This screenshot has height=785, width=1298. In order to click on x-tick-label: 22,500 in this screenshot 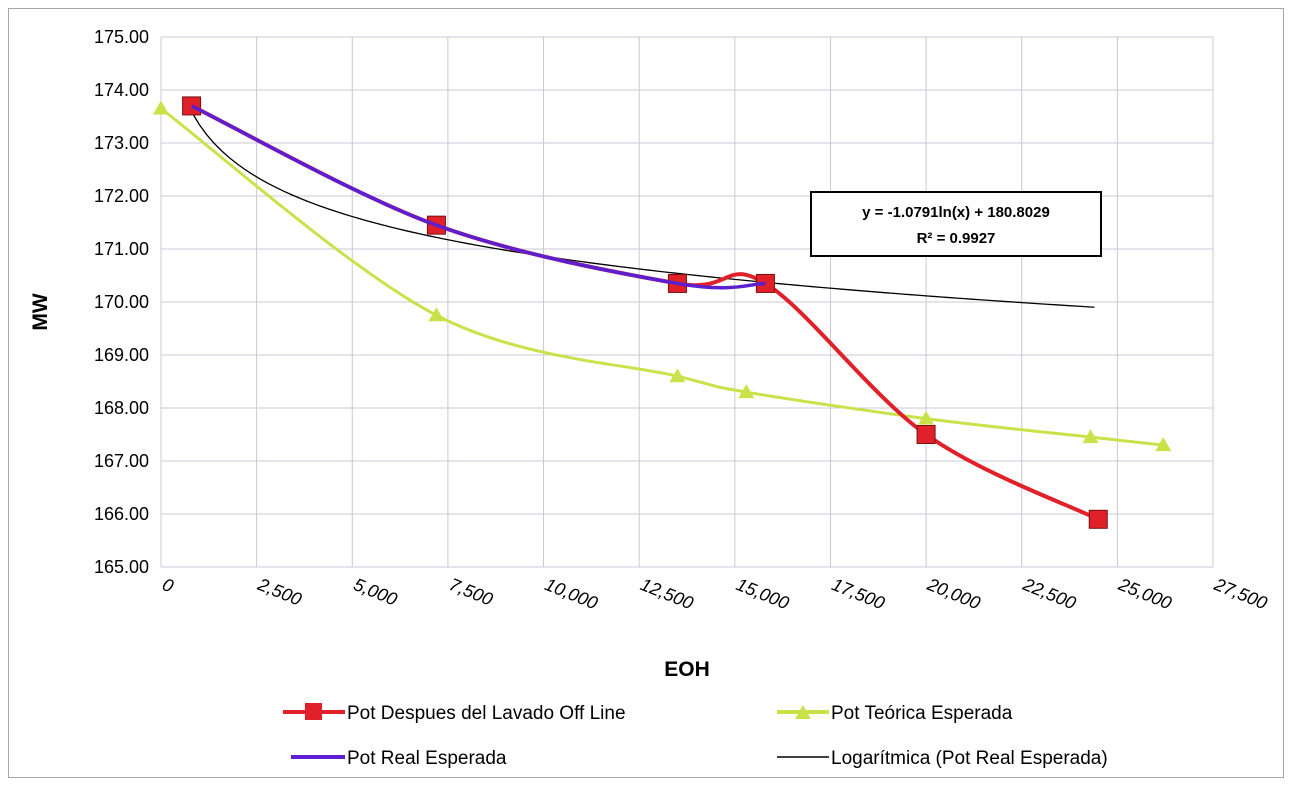, I will do `click(1048, 594)`.